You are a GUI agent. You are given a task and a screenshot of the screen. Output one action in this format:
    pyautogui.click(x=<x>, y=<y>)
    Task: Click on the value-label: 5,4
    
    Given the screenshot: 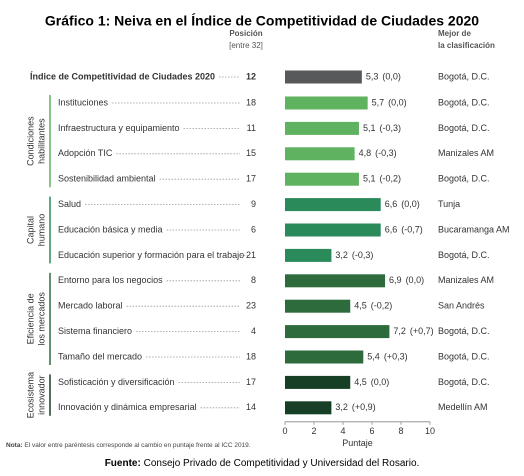 What is the action you would take?
    pyautogui.click(x=373, y=356)
    